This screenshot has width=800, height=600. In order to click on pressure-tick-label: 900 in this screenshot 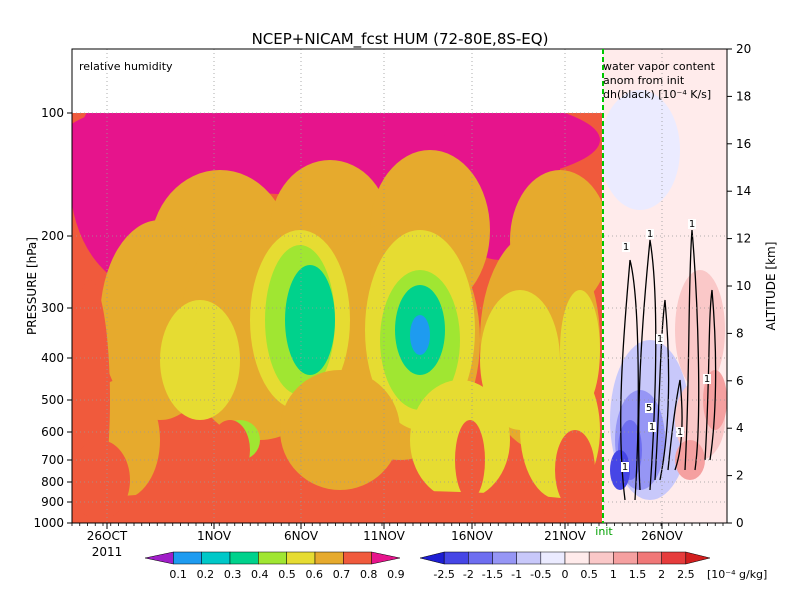, I will do `click(52, 502)`.